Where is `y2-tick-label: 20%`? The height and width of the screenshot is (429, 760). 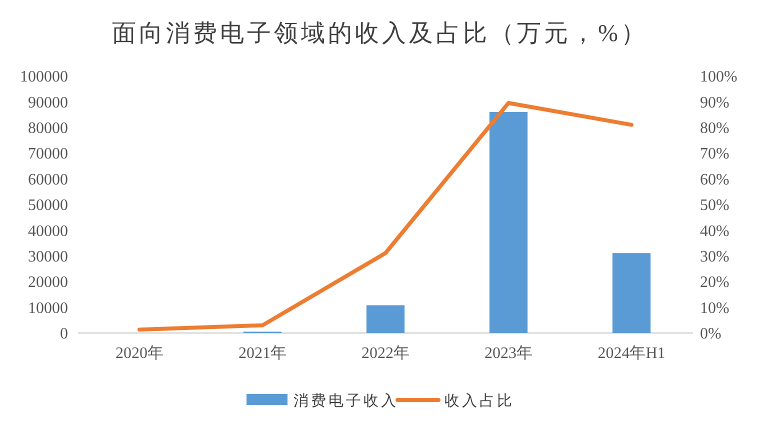
y2-tick-label: 20% is located at coordinates (715, 283).